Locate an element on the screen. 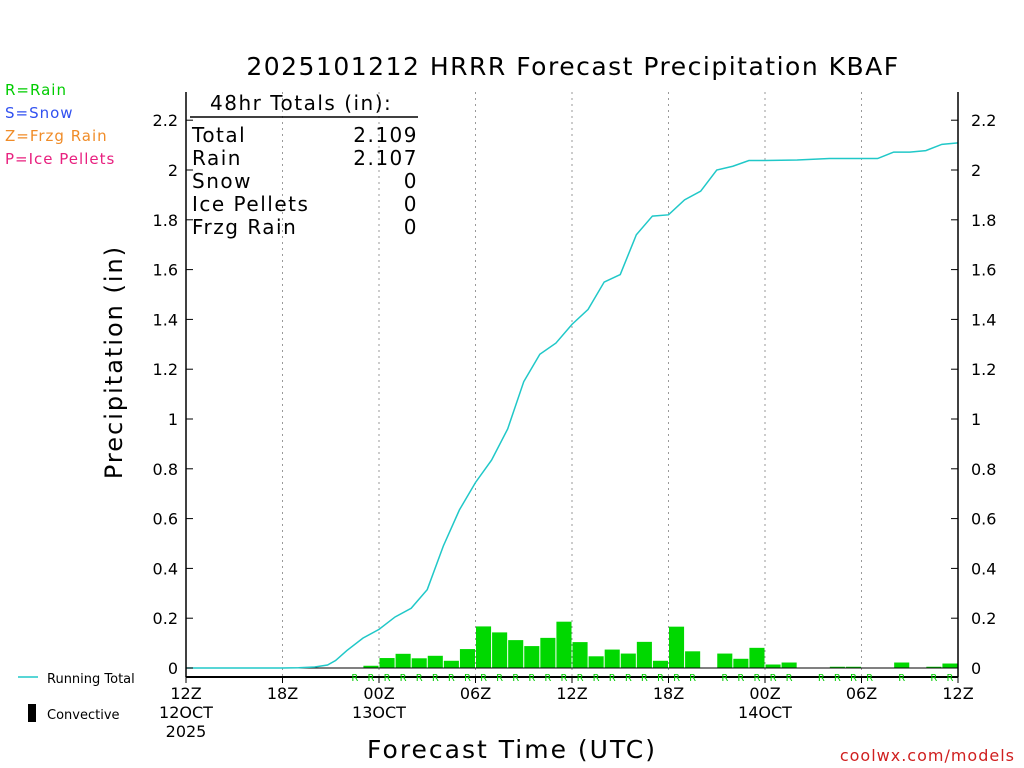  ptype-key-rain: R=Rain is located at coordinates (36, 90).